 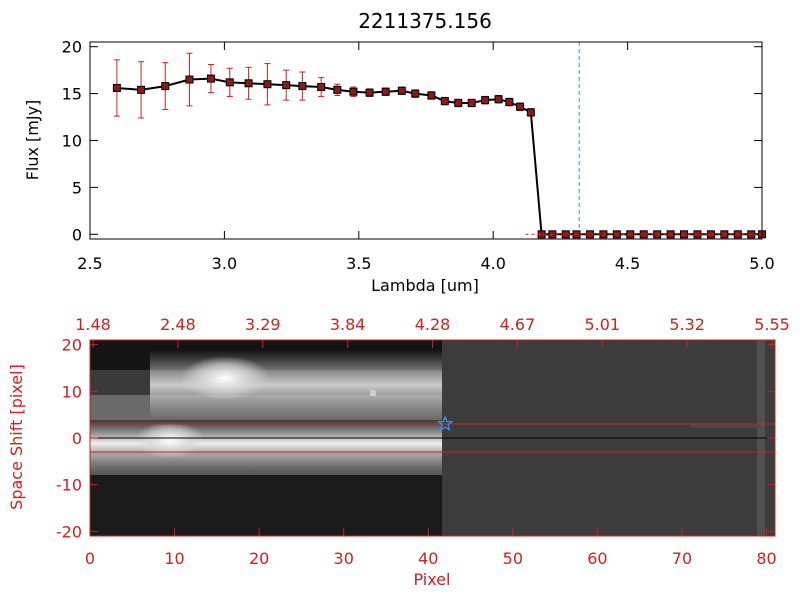 I want to click on image-x-tick-label: 80, so click(x=766, y=558).